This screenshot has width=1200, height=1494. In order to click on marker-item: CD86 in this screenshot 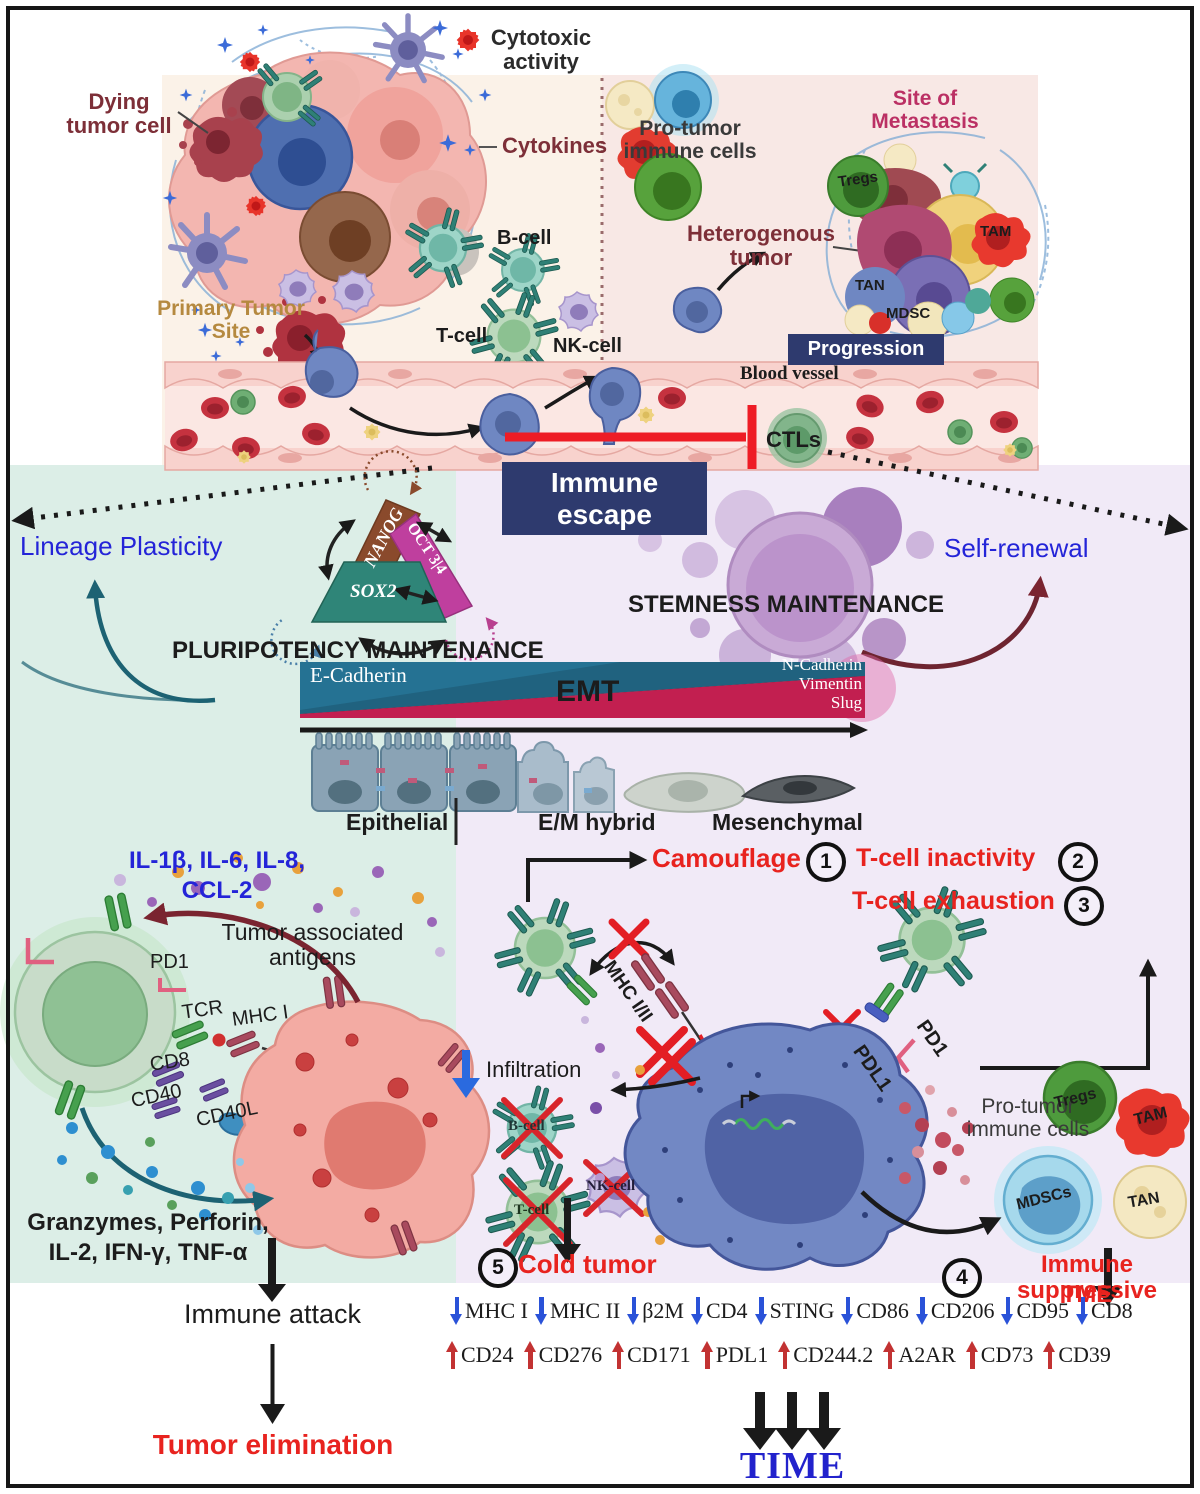, I will do `click(875, 1311)`.